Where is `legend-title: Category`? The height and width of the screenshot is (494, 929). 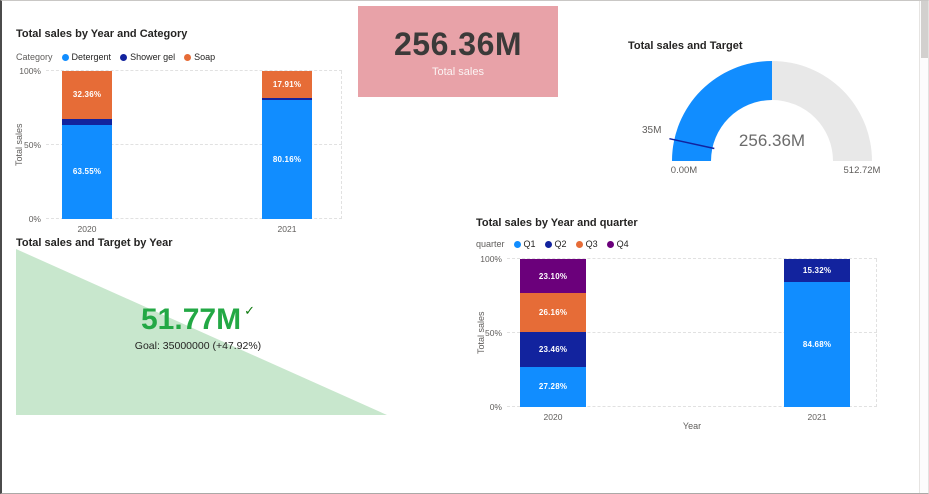
legend-title: Category is located at coordinates (34, 57).